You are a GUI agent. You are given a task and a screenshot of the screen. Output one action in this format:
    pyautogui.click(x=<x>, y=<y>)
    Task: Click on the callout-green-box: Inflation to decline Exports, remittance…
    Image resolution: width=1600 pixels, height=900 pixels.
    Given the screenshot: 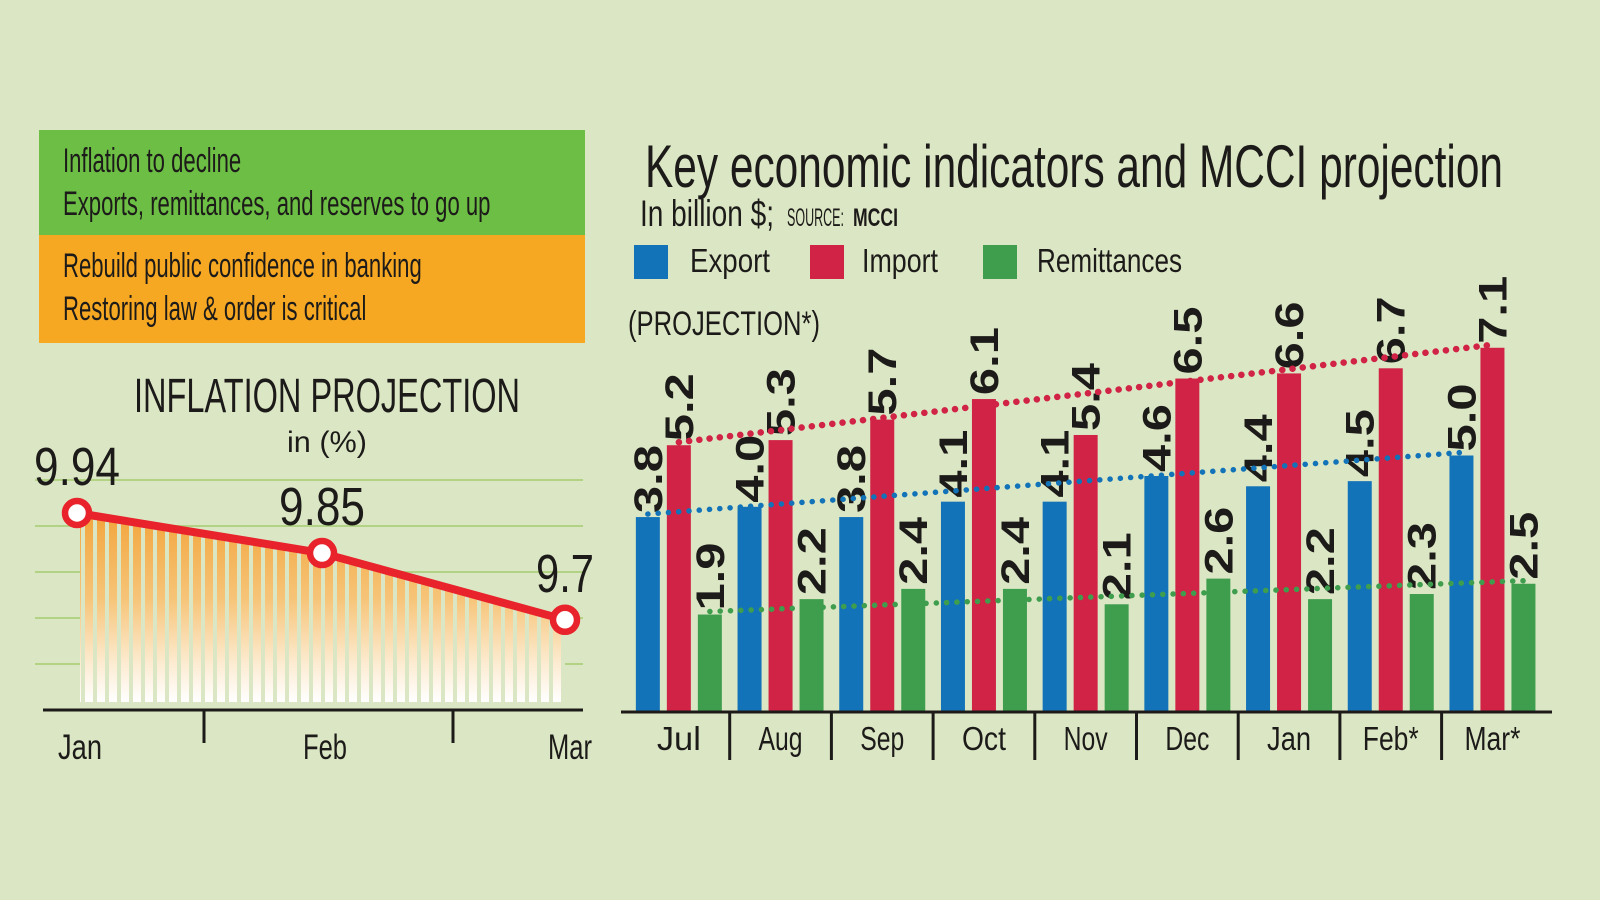 What is the action you would take?
    pyautogui.click(x=312, y=182)
    